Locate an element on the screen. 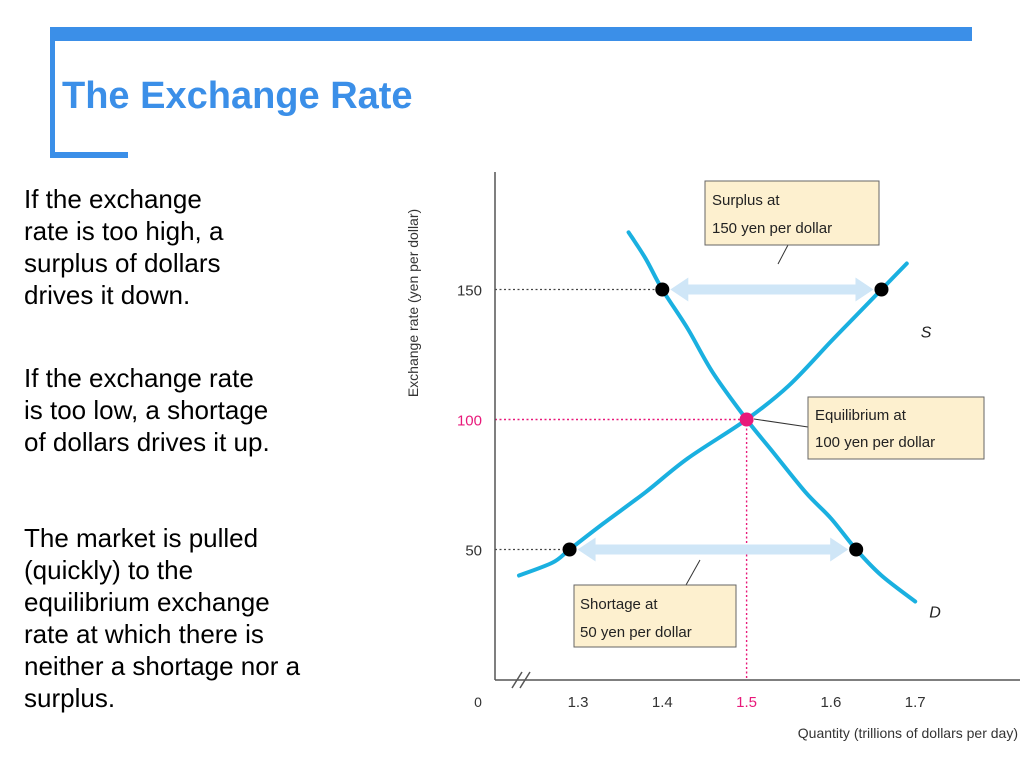 This screenshot has width=1024, height=768. x-tick-label: 1.4 is located at coordinates (662, 702).